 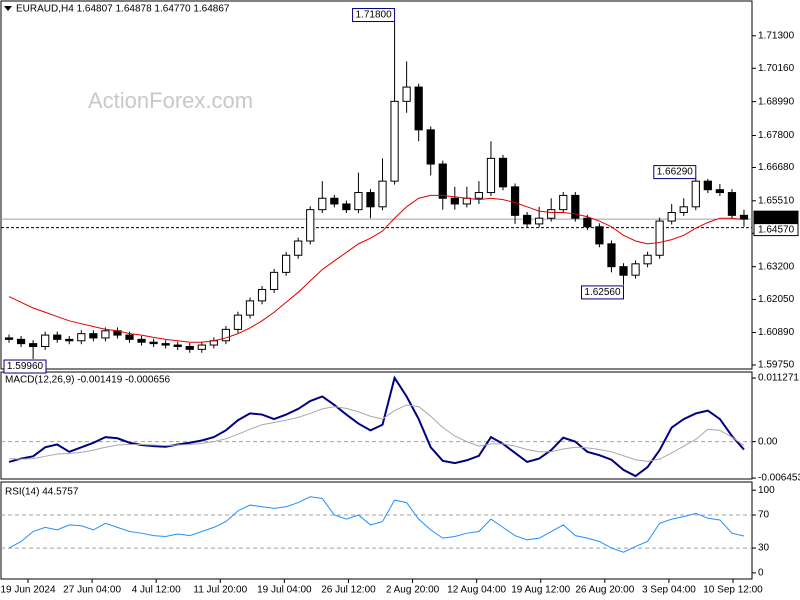 I want to click on y-tick-label: 1.65510, so click(x=776, y=200).